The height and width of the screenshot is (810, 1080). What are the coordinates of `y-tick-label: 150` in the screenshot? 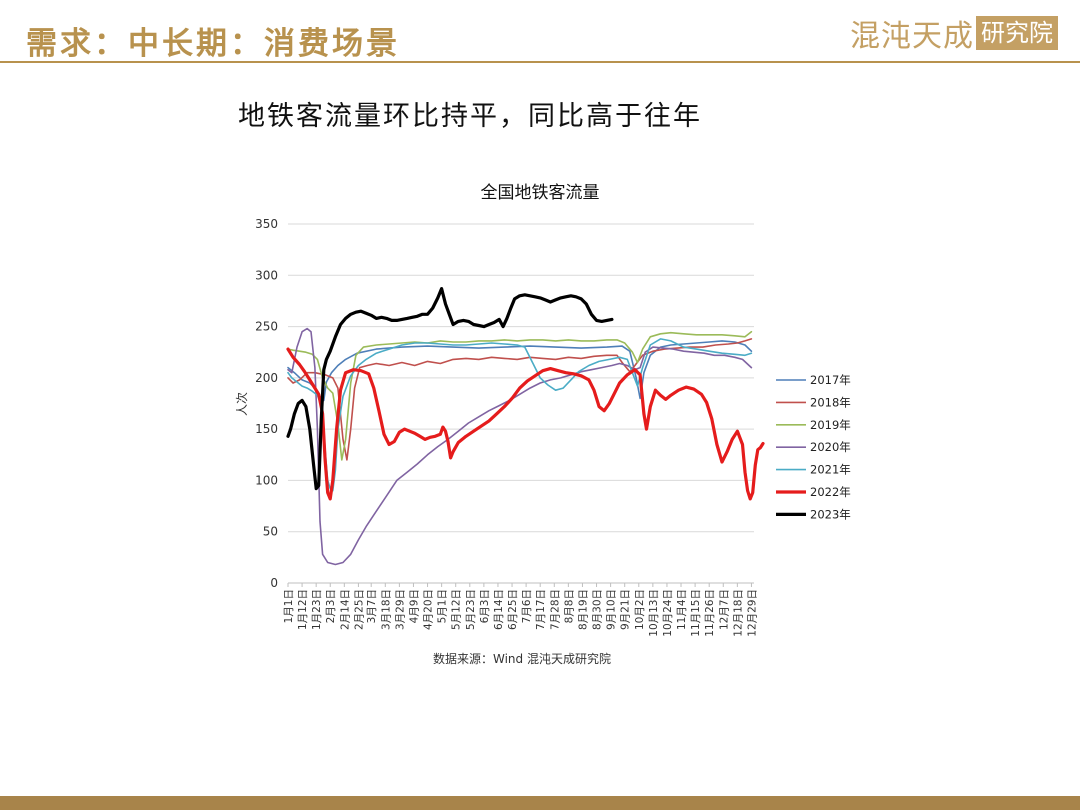 It's located at (266, 429).